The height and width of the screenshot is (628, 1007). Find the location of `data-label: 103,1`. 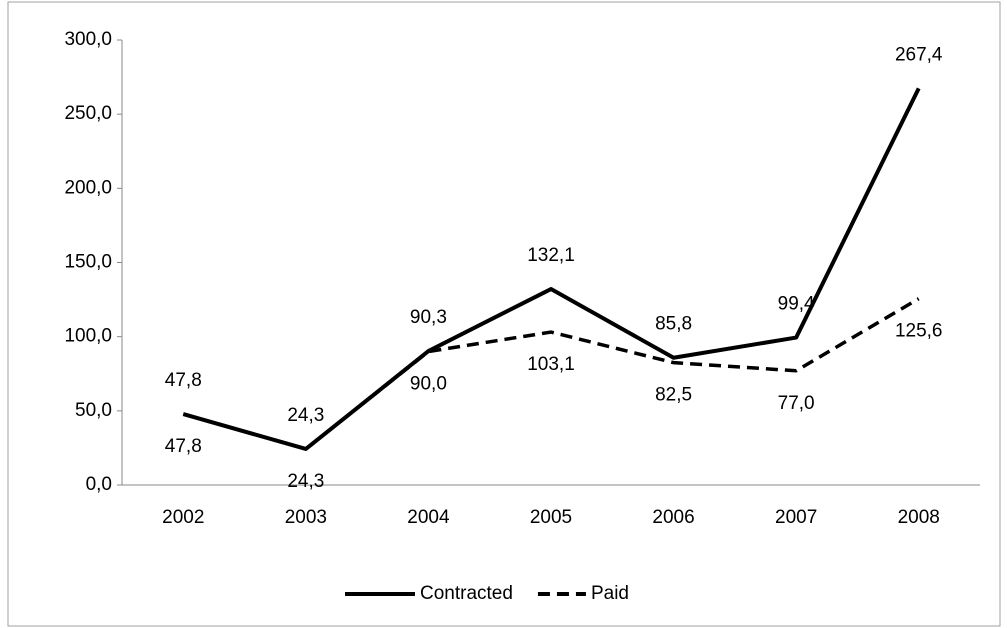

data-label: 103,1 is located at coordinates (551, 364).